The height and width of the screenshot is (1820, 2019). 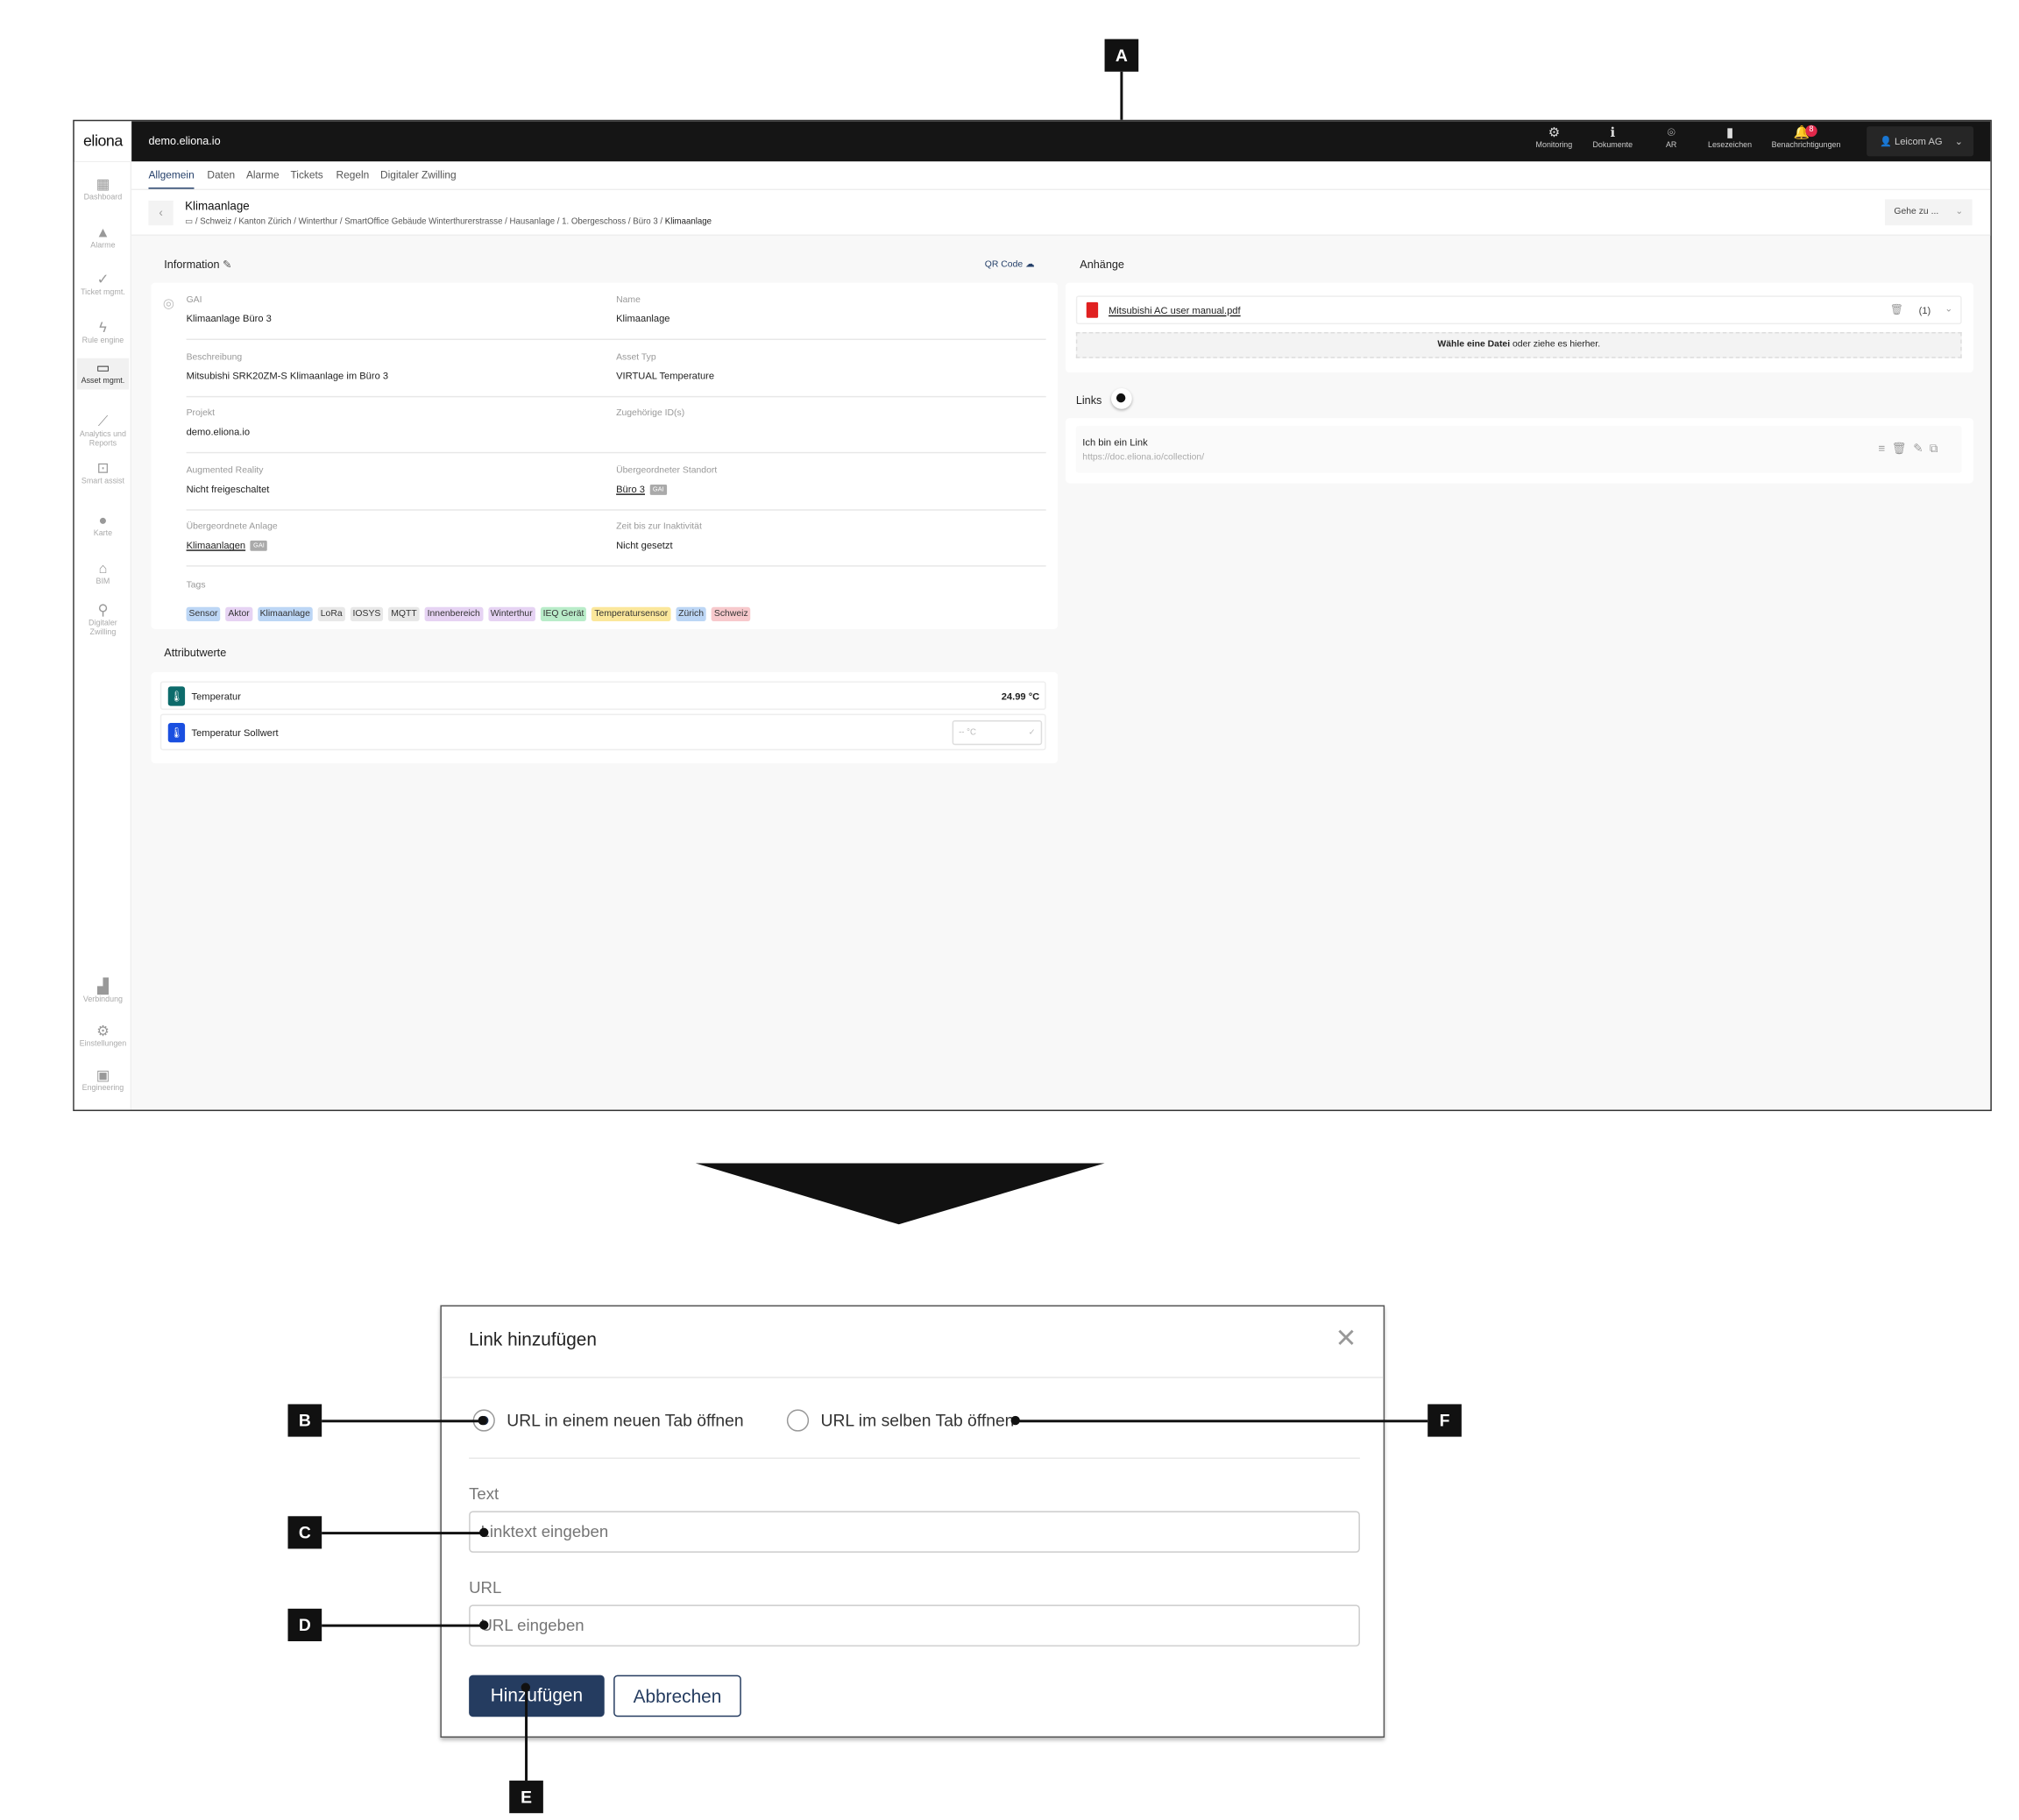 I want to click on sidebar-item-bim: ⌂ BIM, so click(x=103, y=575).